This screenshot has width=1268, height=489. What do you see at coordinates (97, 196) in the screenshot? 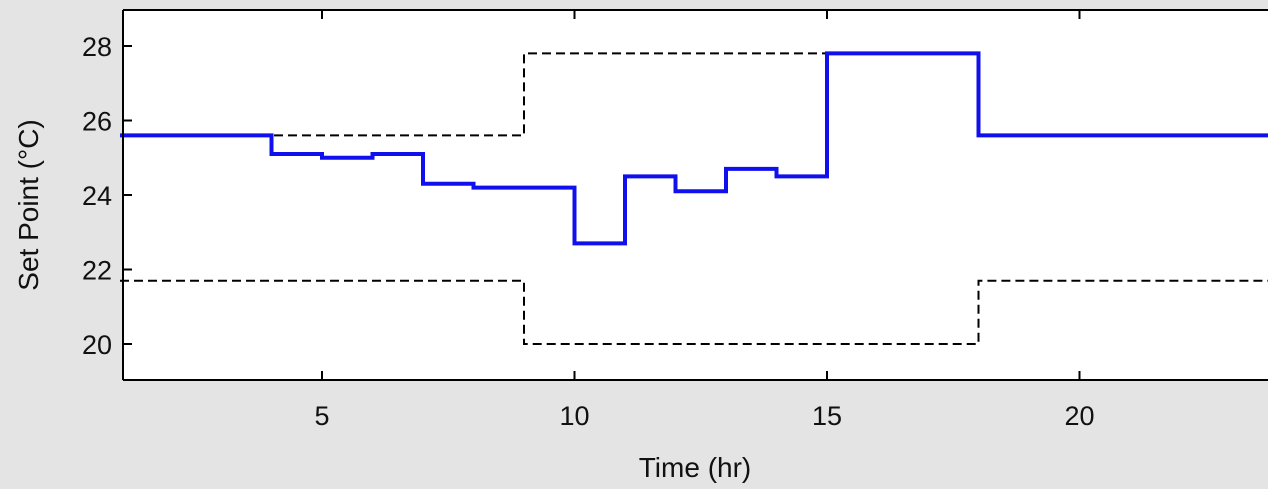
I see `y-tick-label: 24` at bounding box center [97, 196].